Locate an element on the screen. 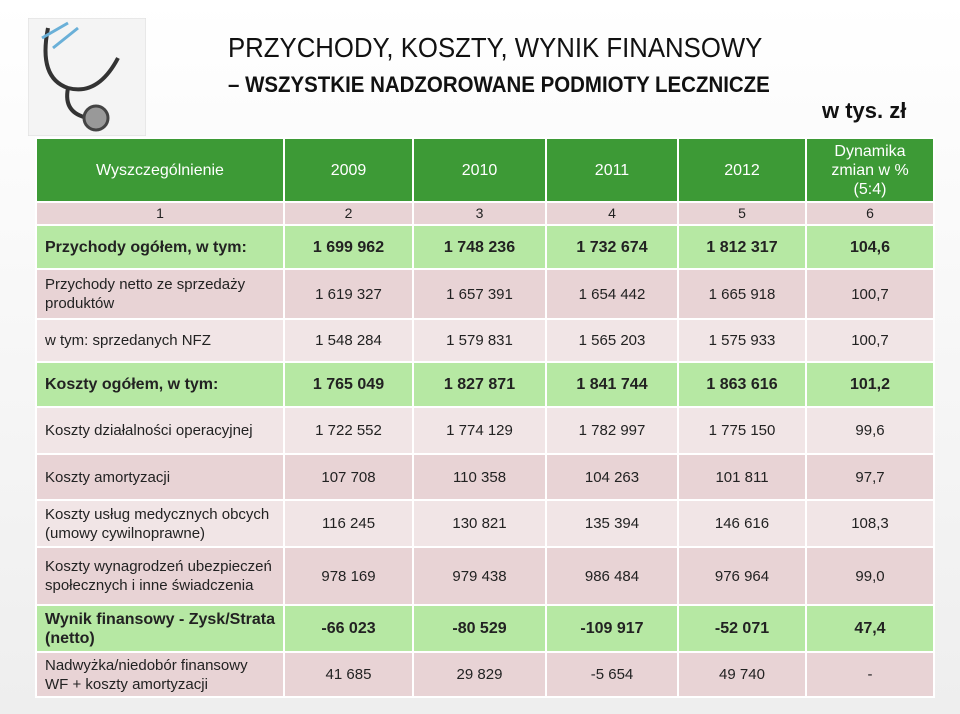  table-cell: 1 654 442 is located at coordinates (612, 294).